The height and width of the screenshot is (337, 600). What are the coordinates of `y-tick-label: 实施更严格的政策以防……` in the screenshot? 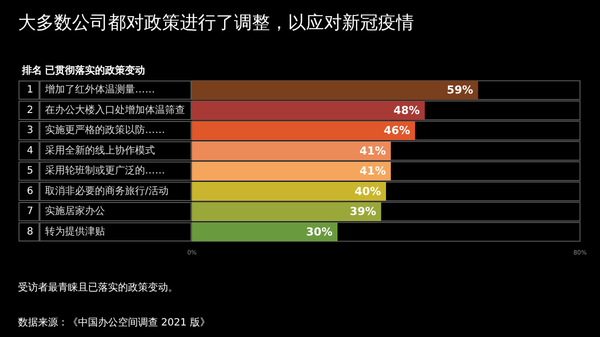 It's located at (105, 130).